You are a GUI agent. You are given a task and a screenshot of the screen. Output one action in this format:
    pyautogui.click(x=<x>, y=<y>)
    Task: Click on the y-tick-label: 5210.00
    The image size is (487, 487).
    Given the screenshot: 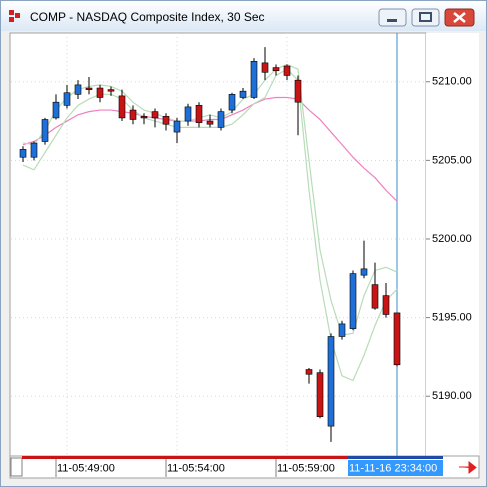 What is the action you would take?
    pyautogui.click(x=452, y=82)
    